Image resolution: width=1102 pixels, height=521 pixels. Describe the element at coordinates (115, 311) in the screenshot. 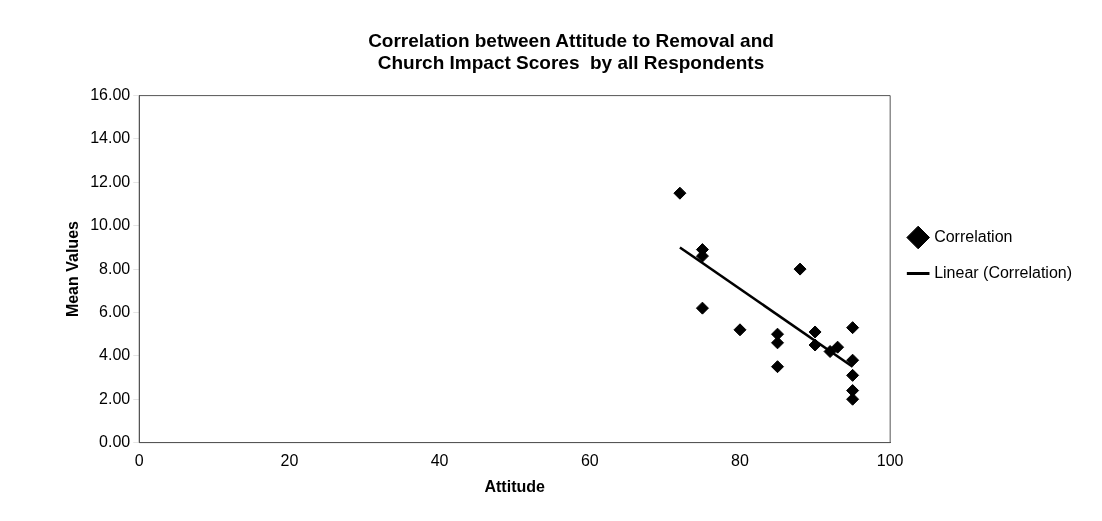

I see `y-tick-label: 6.00` at that location.